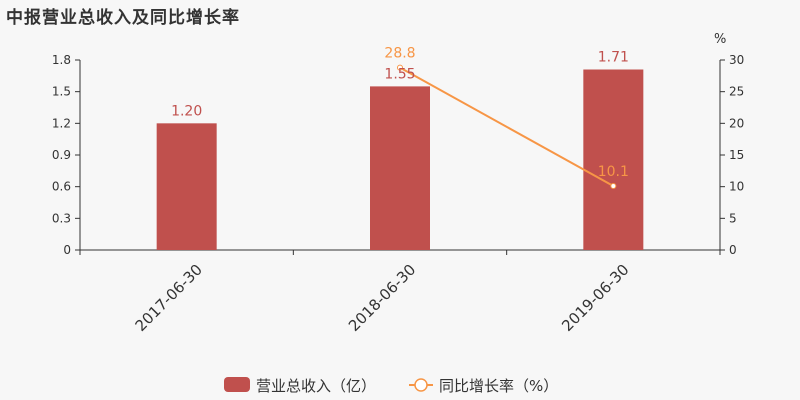  Describe the element at coordinates (733, 250) in the screenshot. I see `y-right-tick-label: 0` at that location.